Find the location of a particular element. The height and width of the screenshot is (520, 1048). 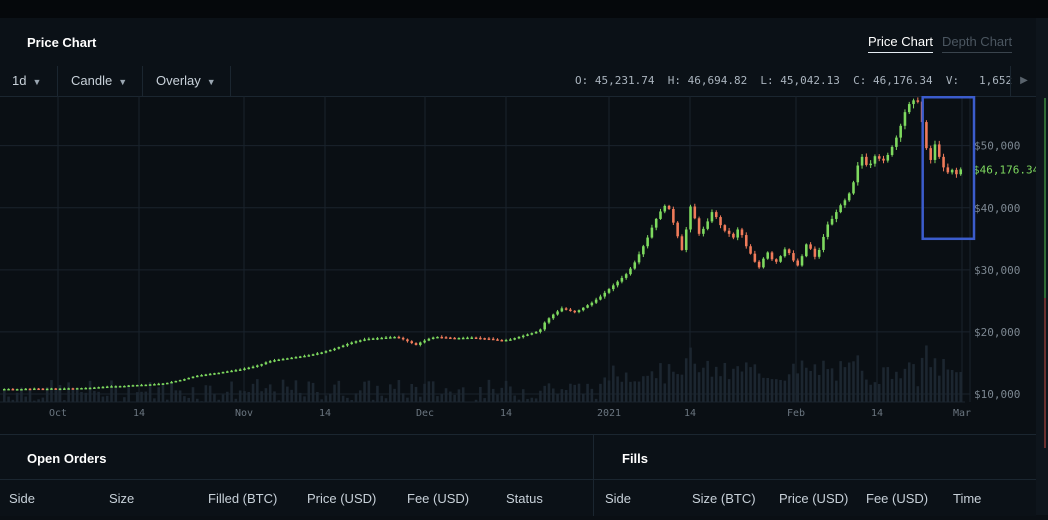

open-orders-col-side: Side is located at coordinates (22, 498).